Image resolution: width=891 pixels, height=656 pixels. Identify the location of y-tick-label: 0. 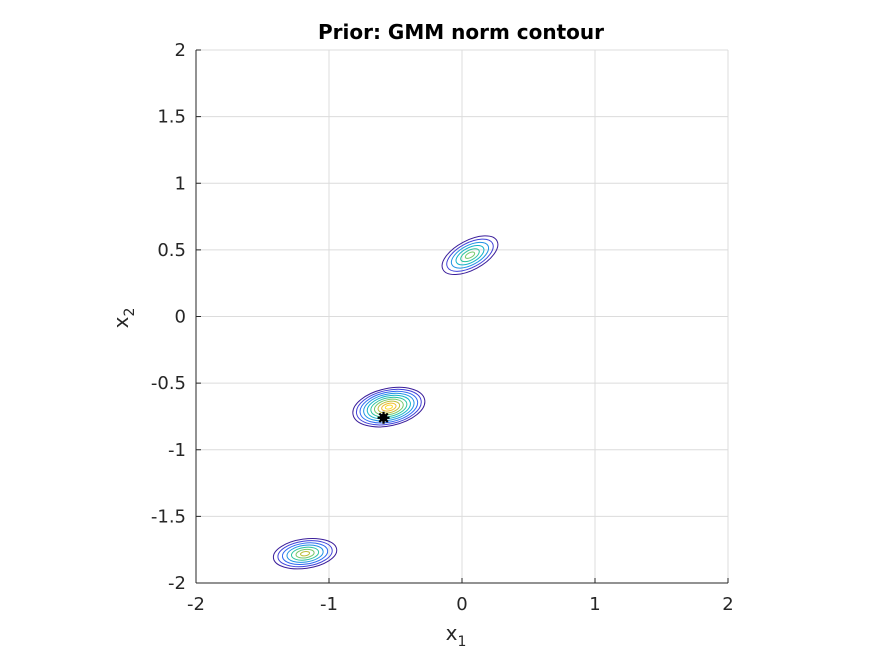
(180, 317).